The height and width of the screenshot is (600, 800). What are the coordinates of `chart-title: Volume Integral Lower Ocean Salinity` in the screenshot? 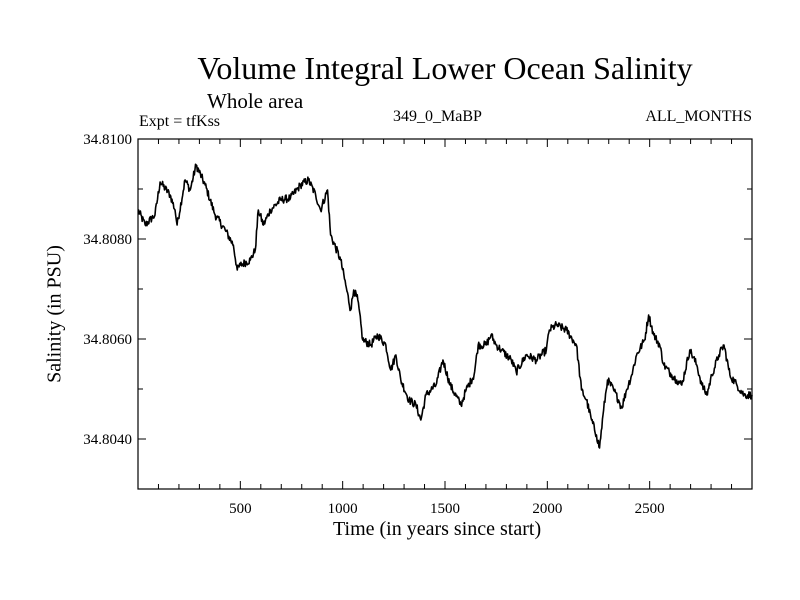 It's located at (445, 68).